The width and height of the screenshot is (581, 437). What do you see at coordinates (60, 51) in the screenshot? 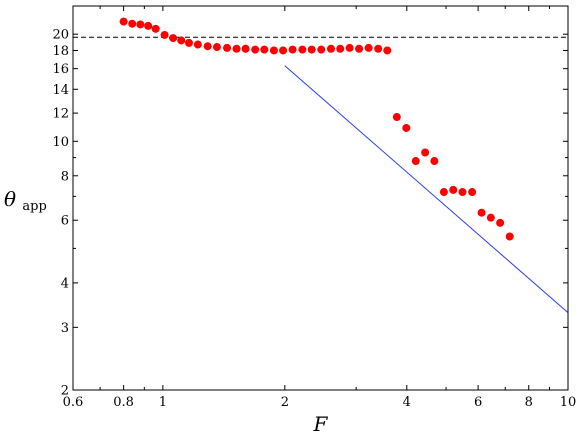
I see `y-tick-label: 18` at bounding box center [60, 51].